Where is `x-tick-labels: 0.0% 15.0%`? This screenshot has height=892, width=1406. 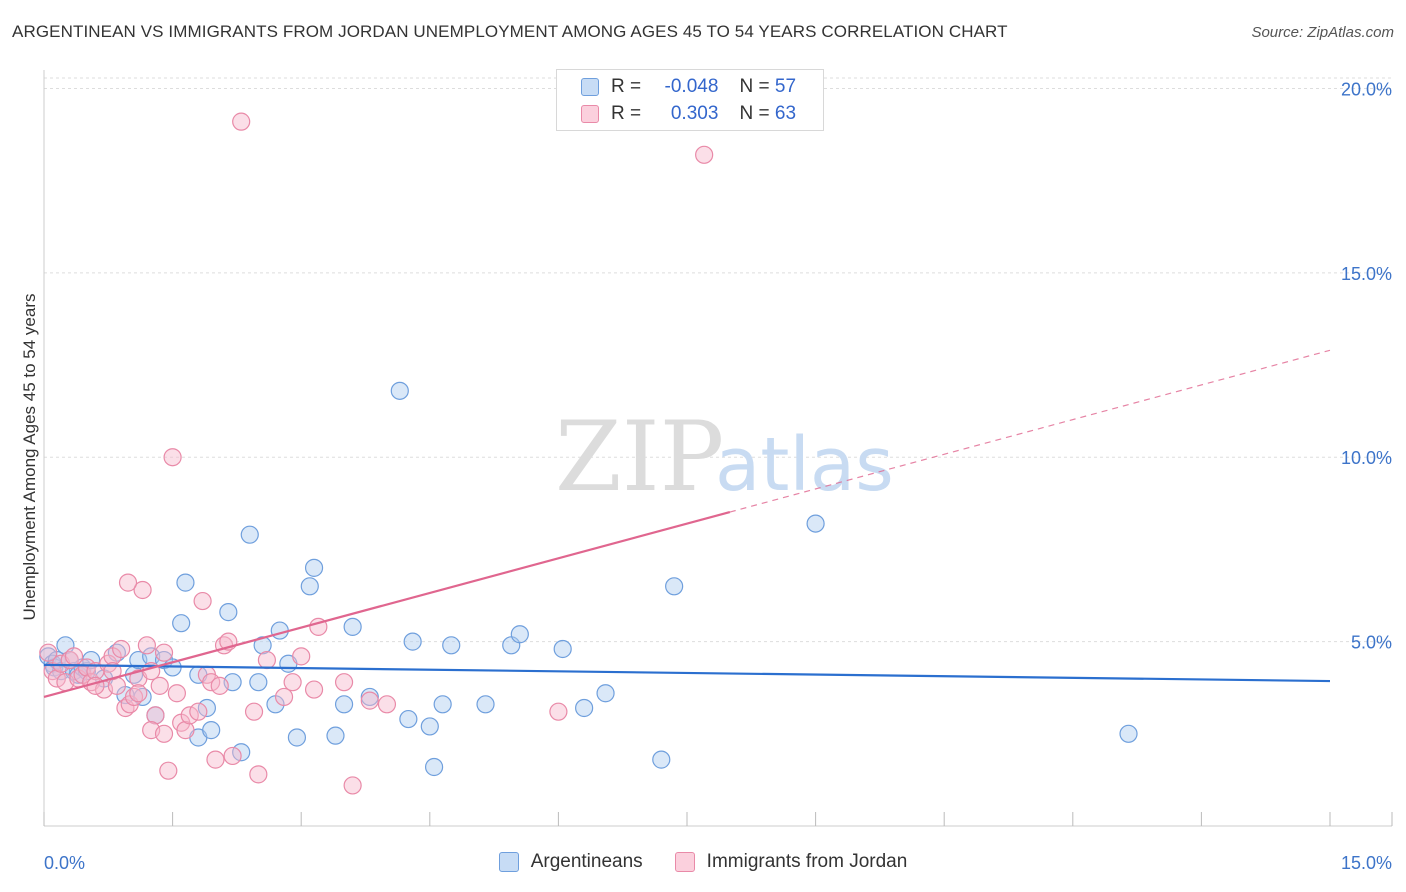 x-tick-labels: 0.0% 15.0% is located at coordinates (718, 863).